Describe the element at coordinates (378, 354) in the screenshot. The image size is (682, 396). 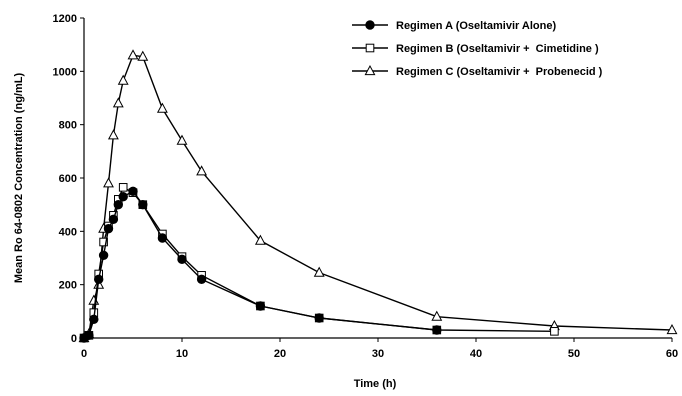
I see `x-tick-label: 30` at that location.